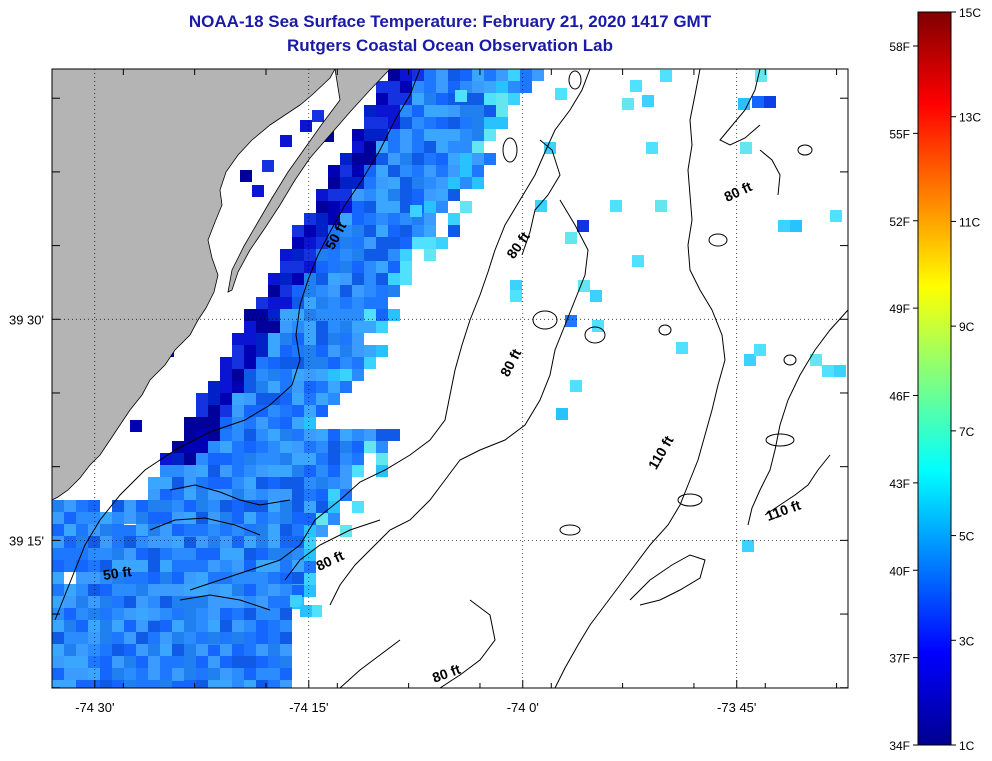 The width and height of the screenshot is (992, 761). I want to click on x-tick-label: -74 30', so click(94, 707).